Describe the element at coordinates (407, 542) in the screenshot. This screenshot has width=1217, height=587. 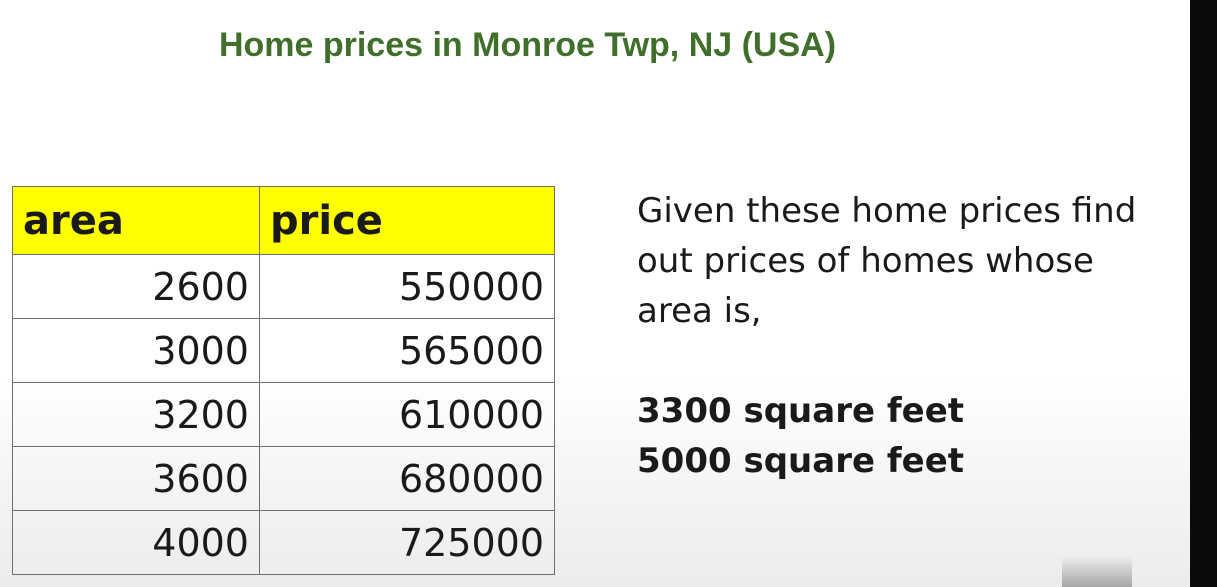
I see `price-cell: 725000` at that location.